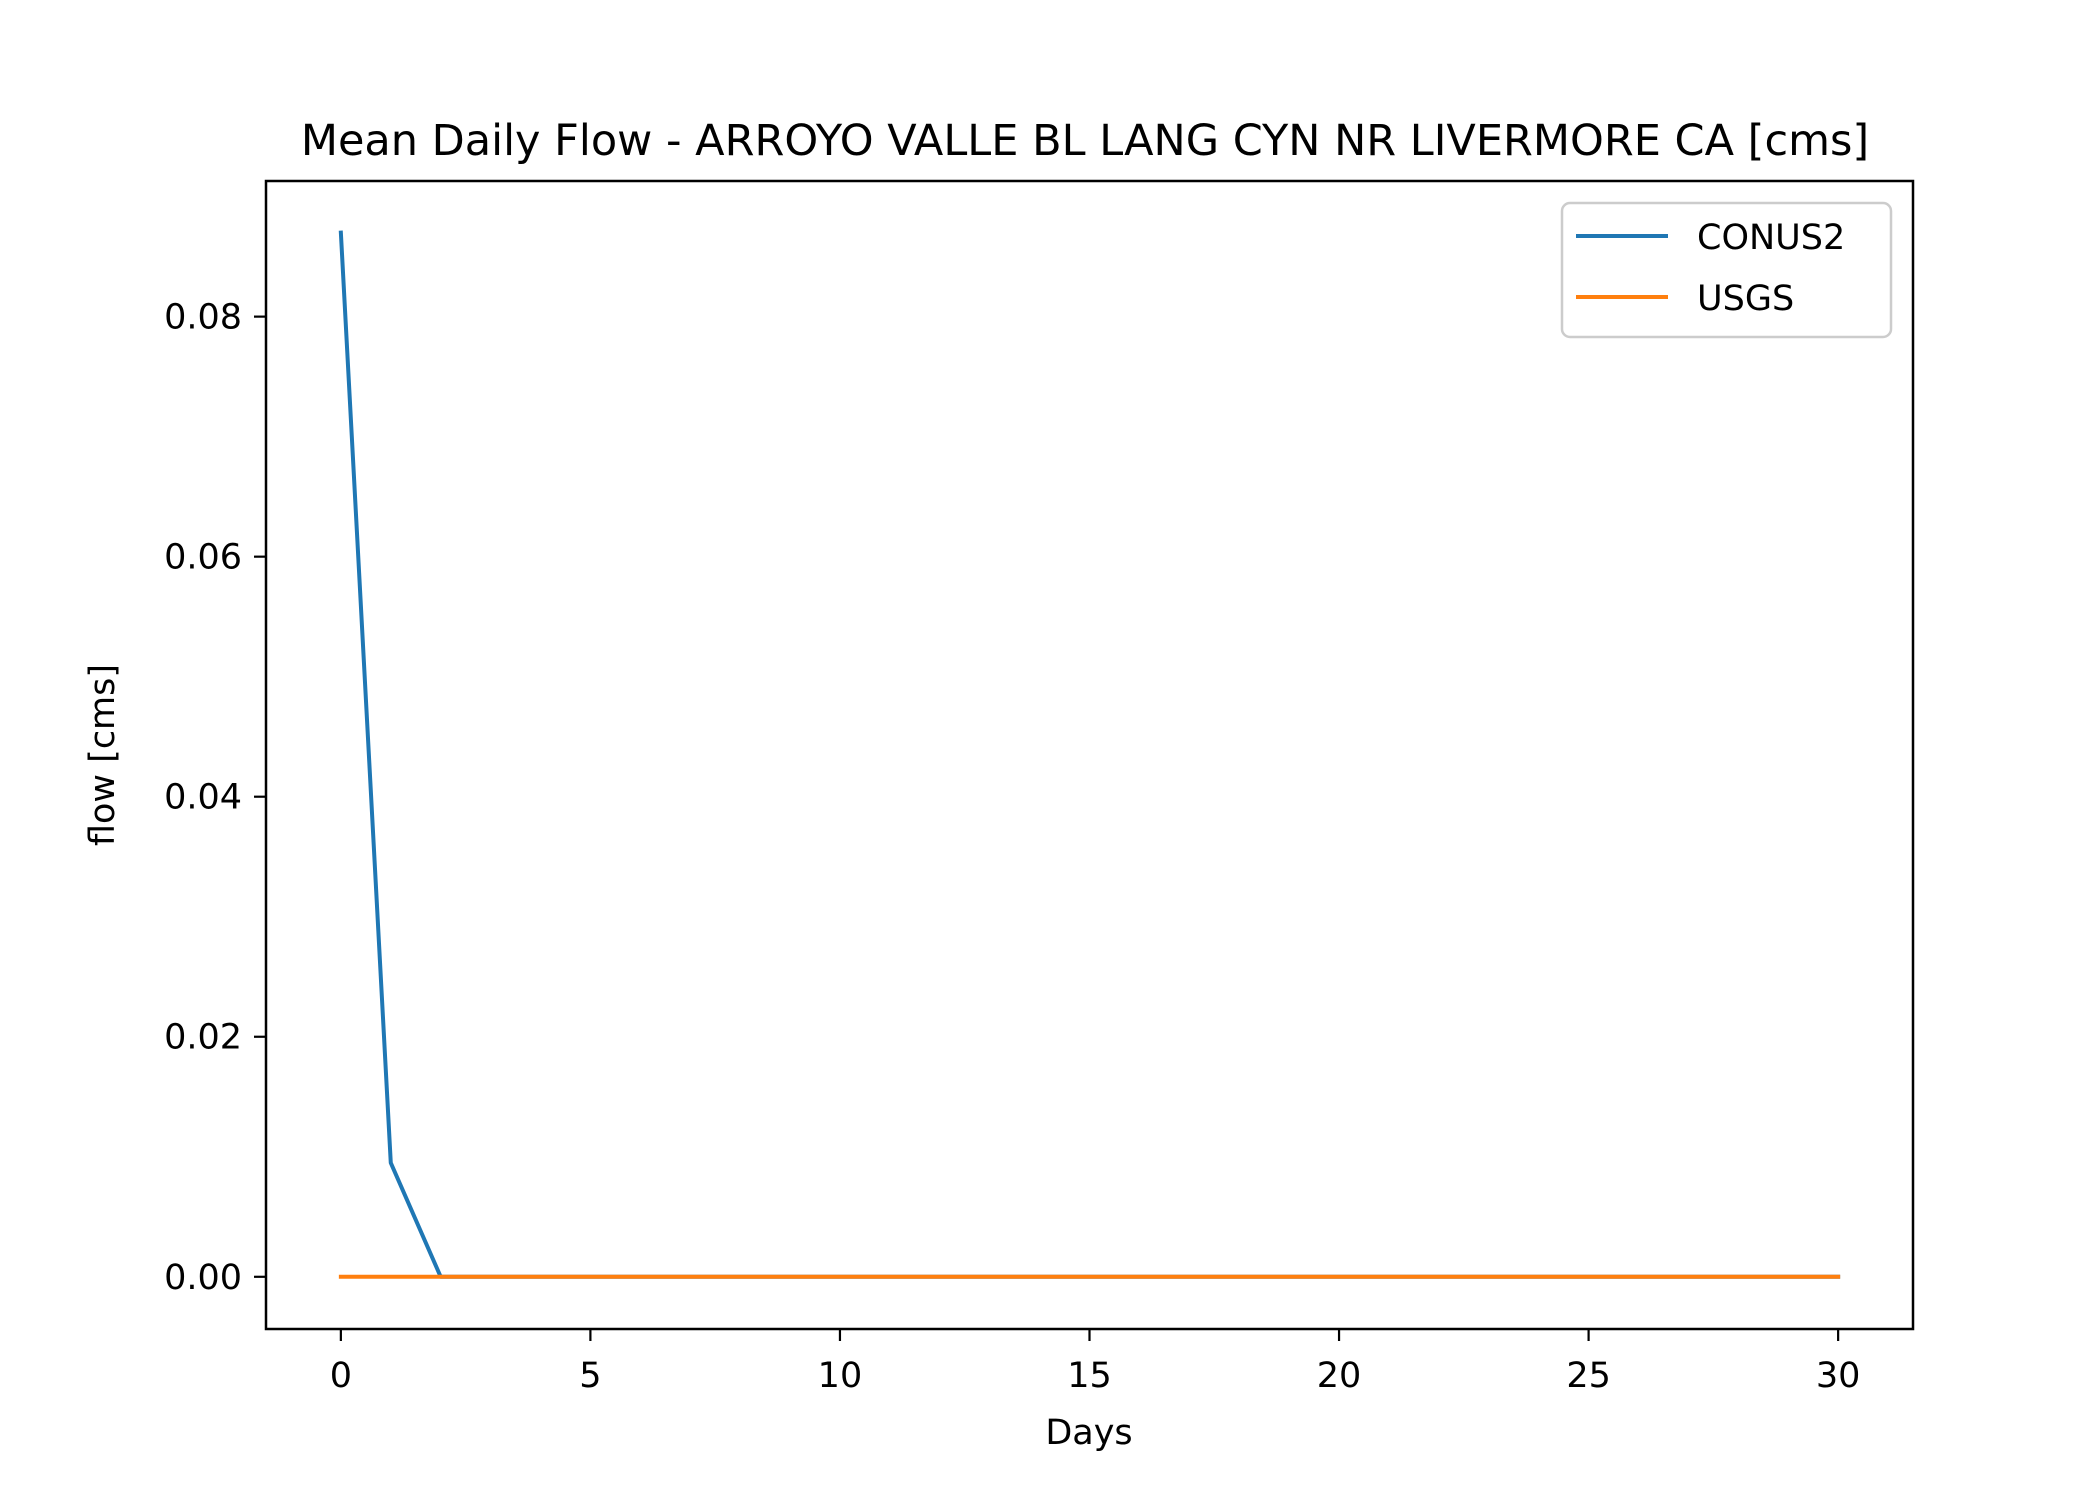 The height and width of the screenshot is (1500, 2100). What do you see at coordinates (1089, 1376) in the screenshot?
I see `x-tick-label: 15` at bounding box center [1089, 1376].